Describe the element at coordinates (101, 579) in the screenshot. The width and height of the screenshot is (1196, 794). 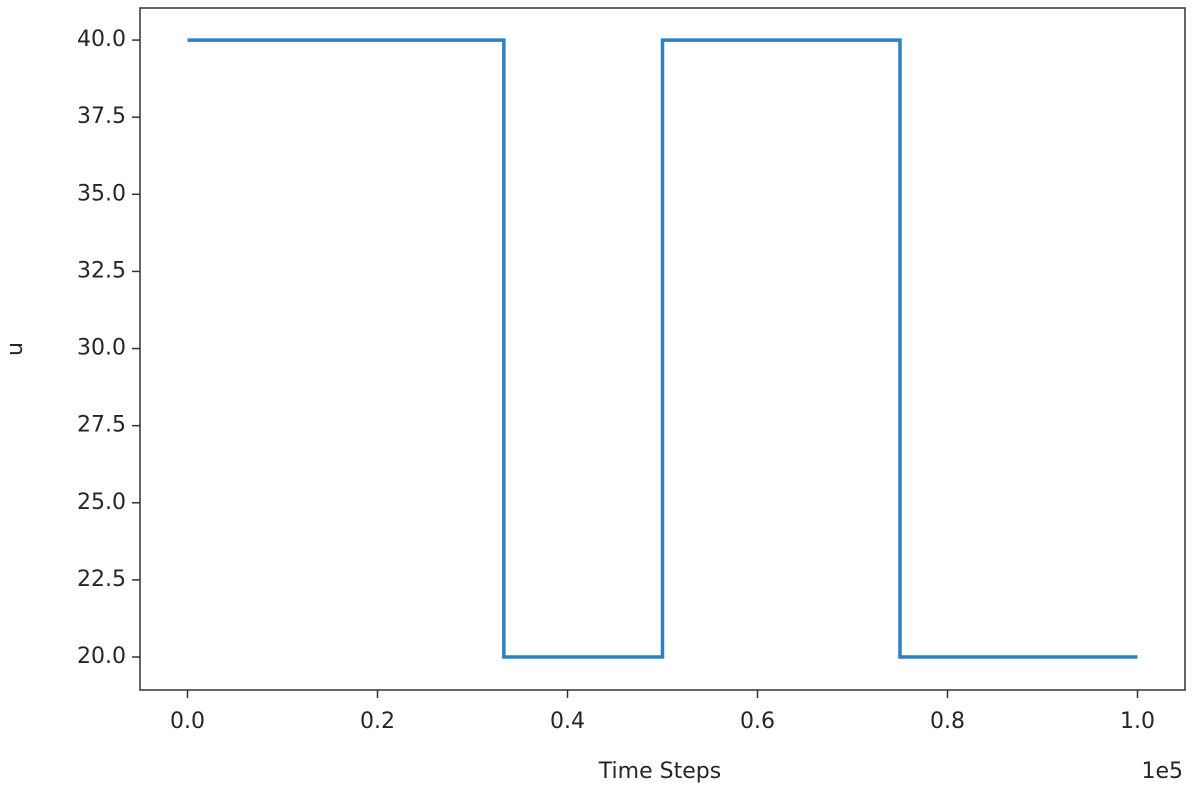
I see `y-tick-label: 22.5` at that location.